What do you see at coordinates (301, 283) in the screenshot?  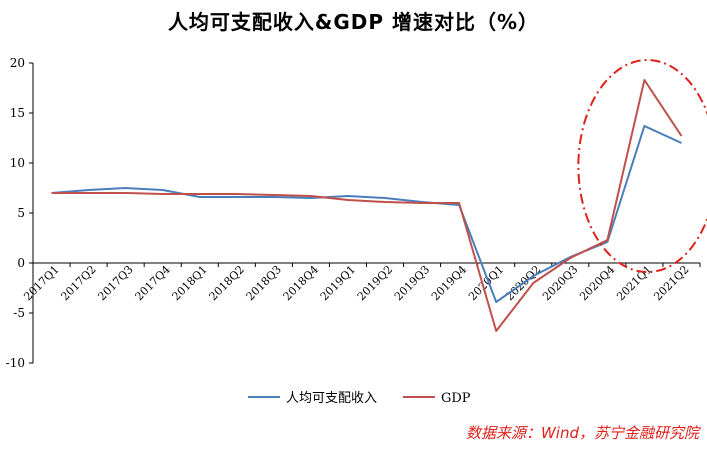 I see `x-tick-label: 2018Q4` at bounding box center [301, 283].